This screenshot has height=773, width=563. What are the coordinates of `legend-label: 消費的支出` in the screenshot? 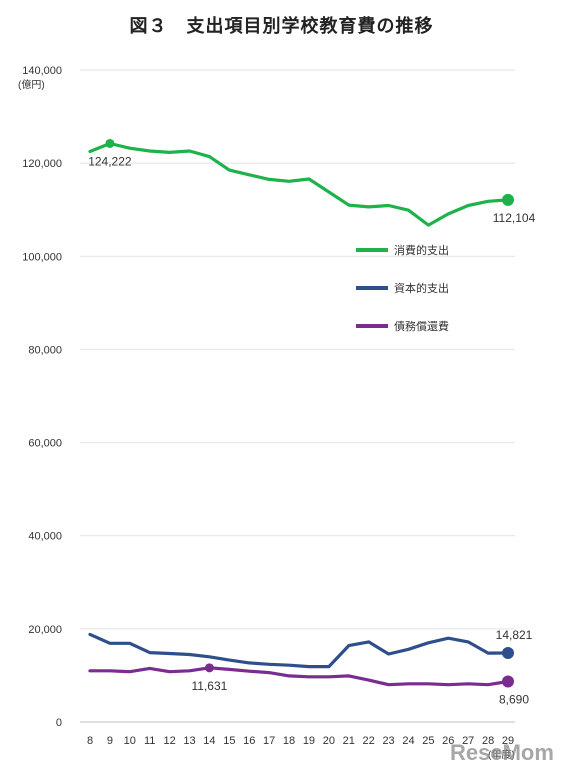 It's located at (421, 250).